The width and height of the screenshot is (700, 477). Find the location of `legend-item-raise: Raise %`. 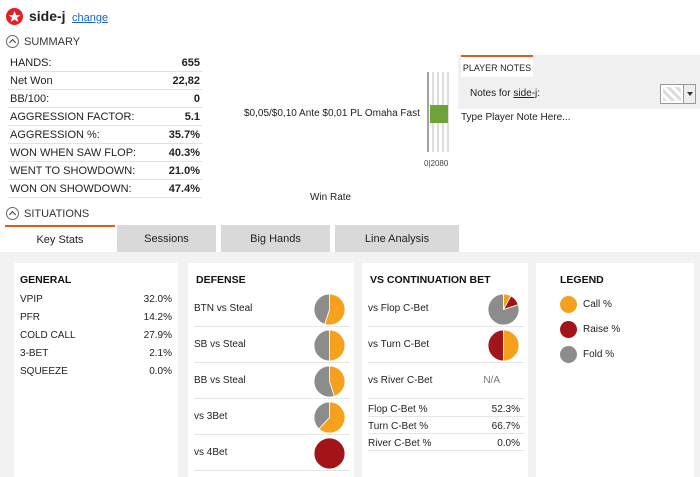

legend-item-raise: Raise % is located at coordinates (590, 329).